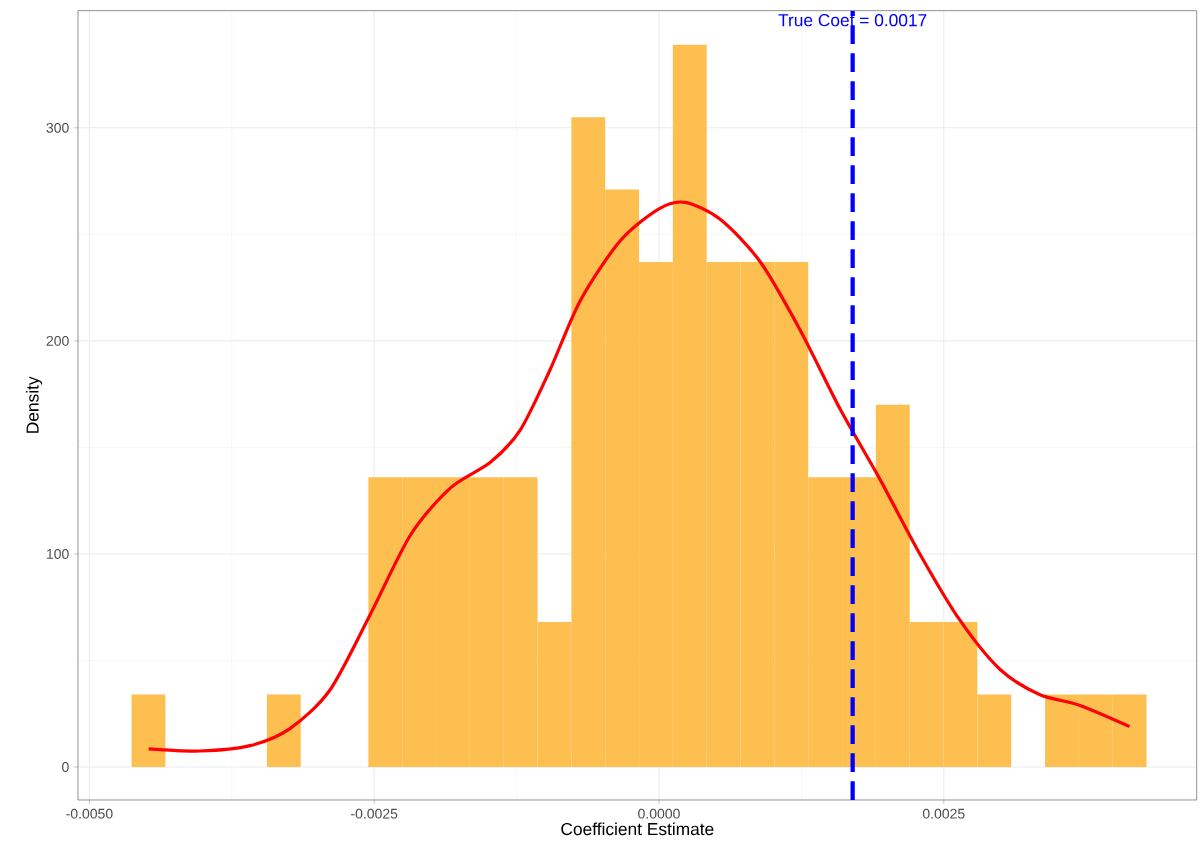 The width and height of the screenshot is (1200, 856). What do you see at coordinates (57, 340) in the screenshot?
I see `y-tick-label: 200` at bounding box center [57, 340].